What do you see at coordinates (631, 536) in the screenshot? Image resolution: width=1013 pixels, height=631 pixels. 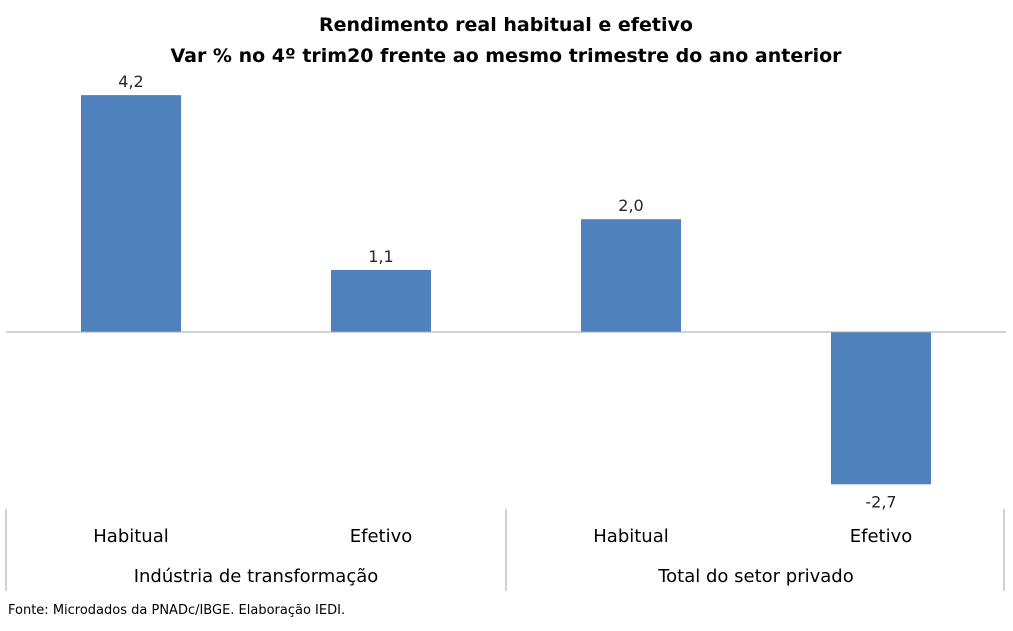 I see `category-label-3: Habitual` at bounding box center [631, 536].